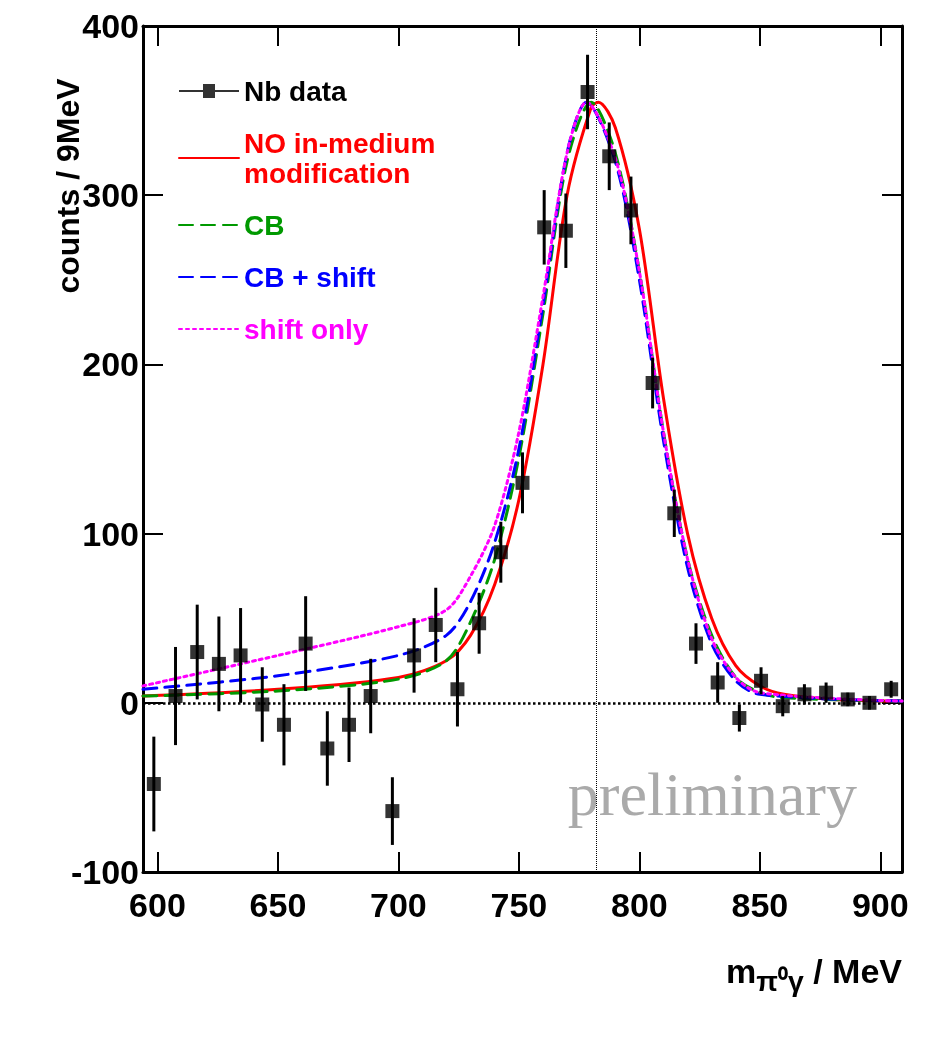 This screenshot has height=1045, width=935. What do you see at coordinates (110, 26) in the screenshot?
I see `y-tick-label: 400` at bounding box center [110, 26].